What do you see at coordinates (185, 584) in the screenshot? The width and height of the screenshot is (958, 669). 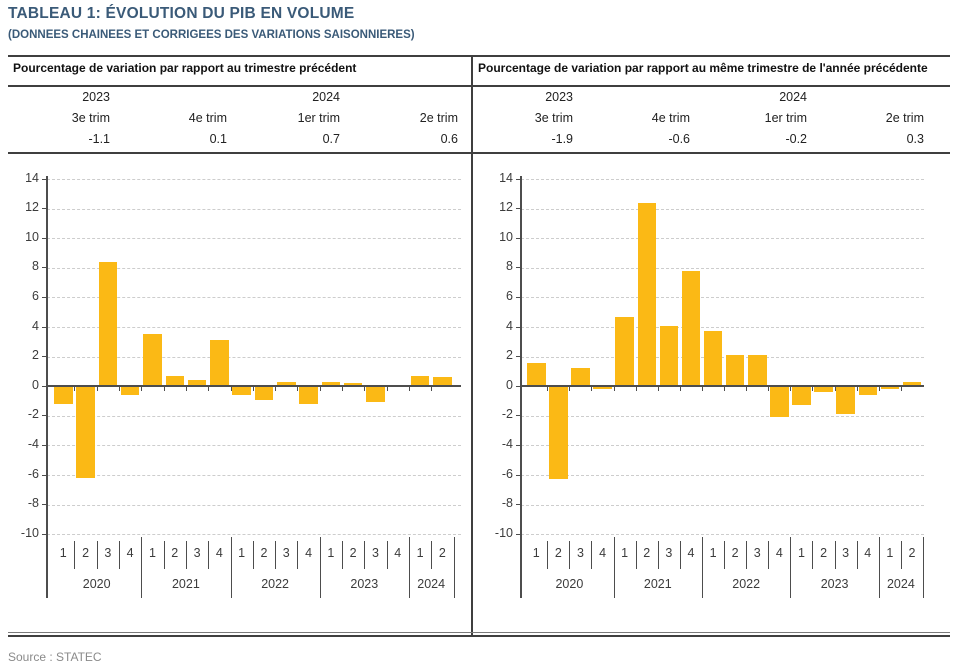 I see `year-label: 2021` at bounding box center [185, 584].